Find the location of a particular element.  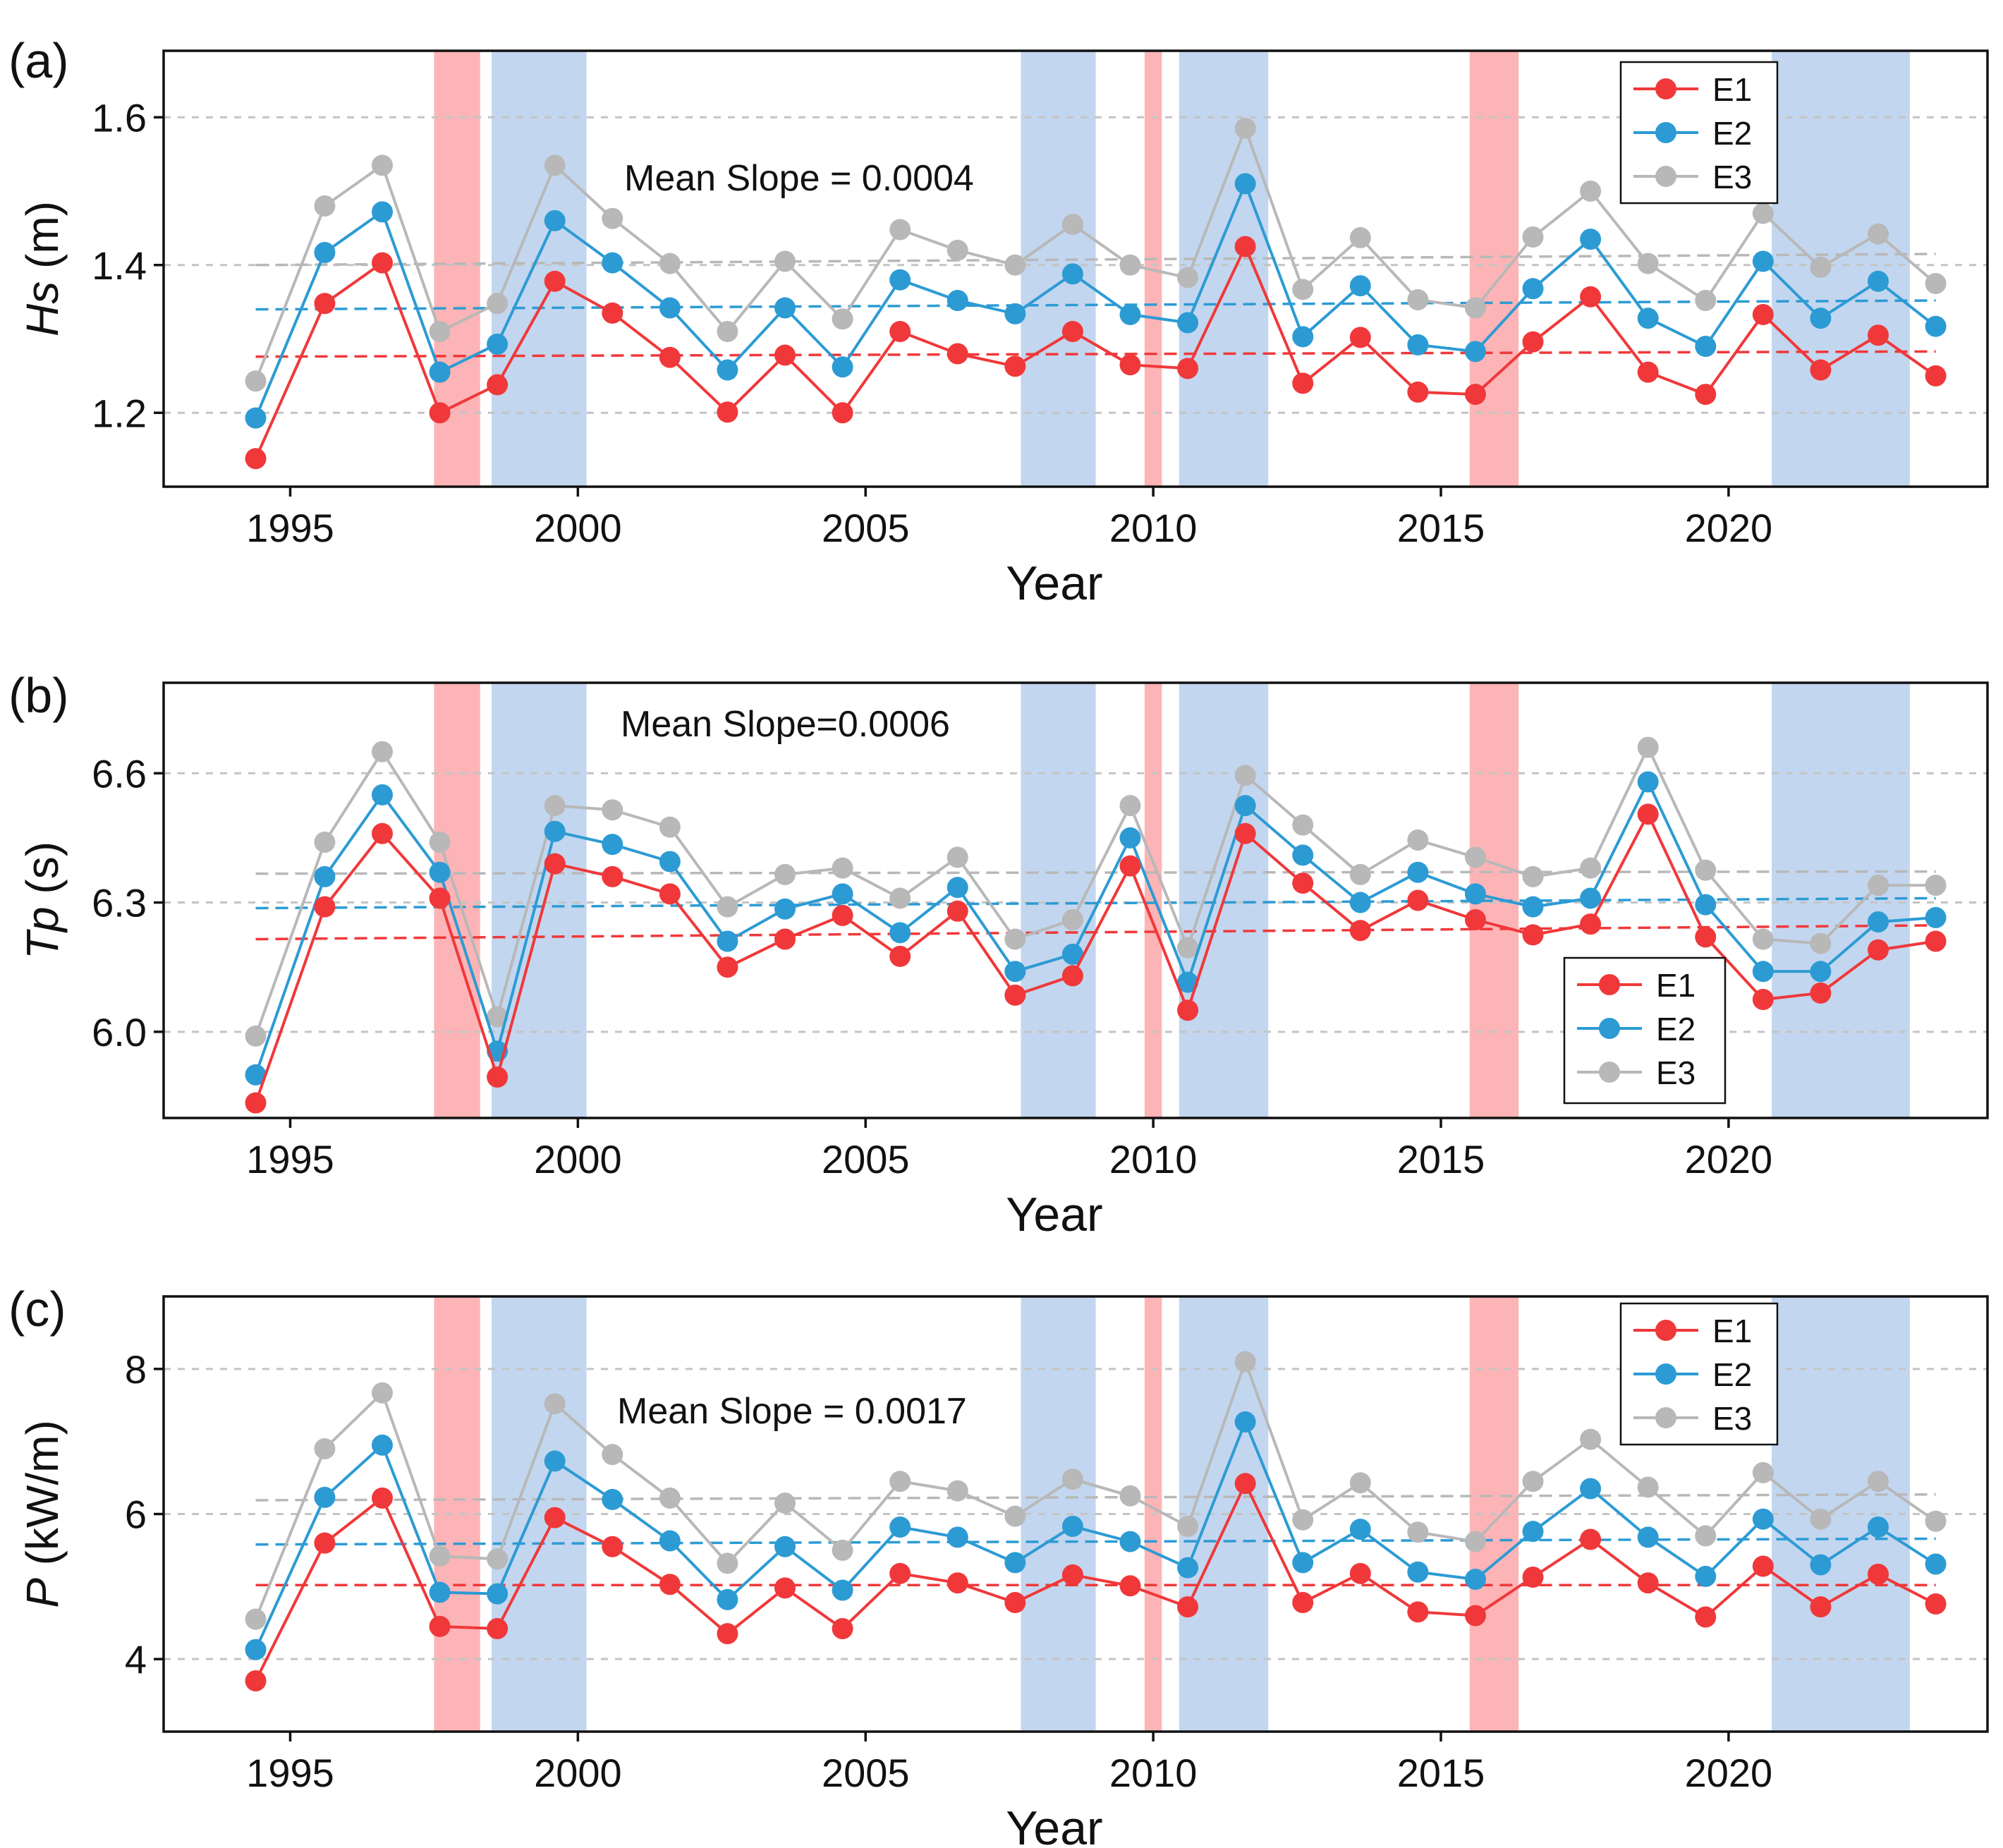

panel-label: (b) is located at coordinates (38, 695).